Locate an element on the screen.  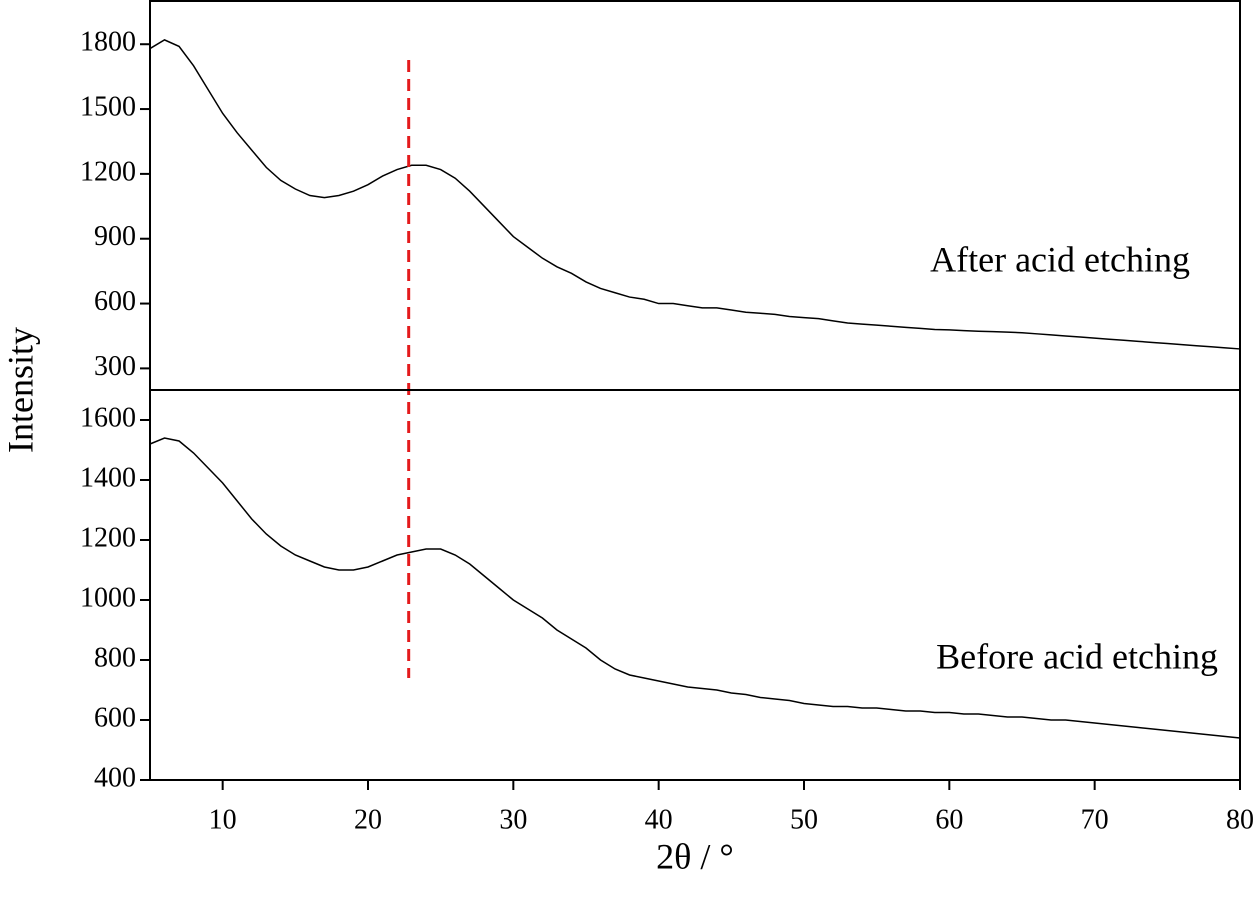
y-tick-label: 1600 is located at coordinates (108, 417).